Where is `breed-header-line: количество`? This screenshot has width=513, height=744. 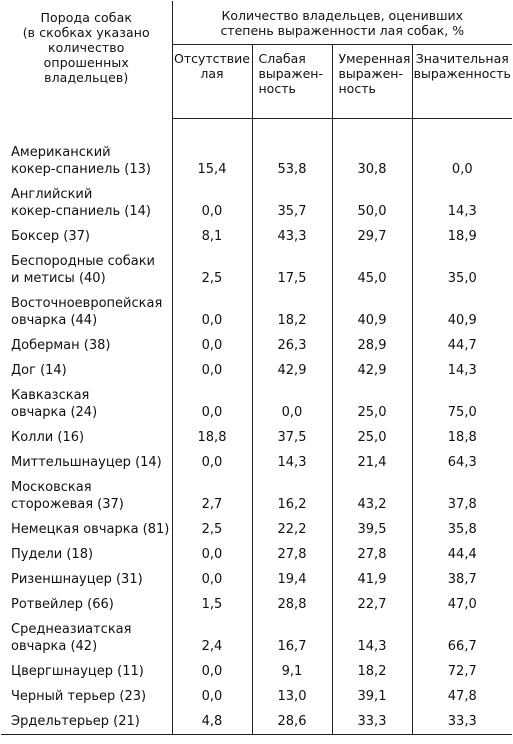
breed-header-line: количество is located at coordinates (86, 47).